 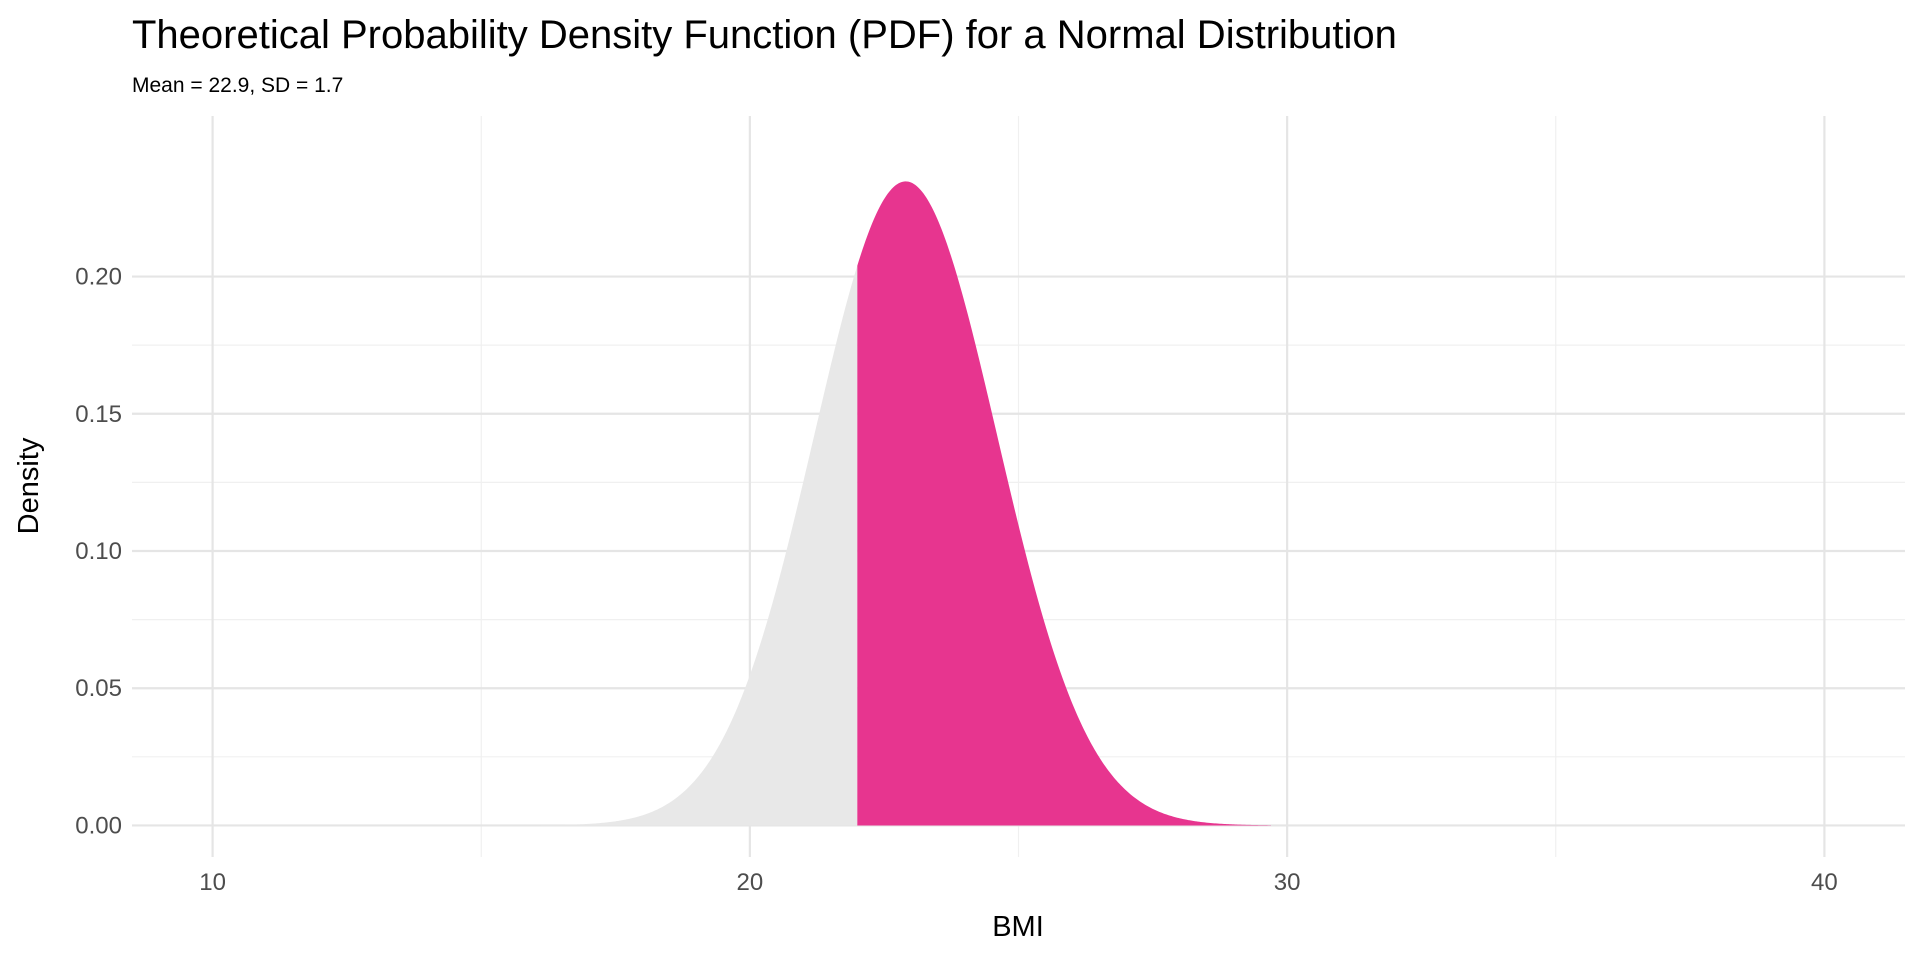 I want to click on unshaded-area, so click(x=699, y=545).